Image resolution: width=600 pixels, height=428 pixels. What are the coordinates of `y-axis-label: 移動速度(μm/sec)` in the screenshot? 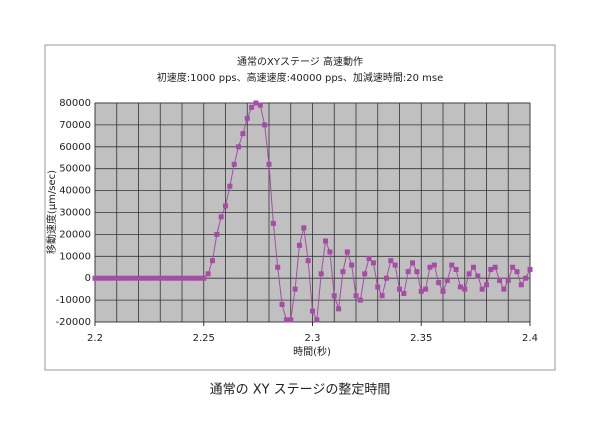 It's located at (51, 212).